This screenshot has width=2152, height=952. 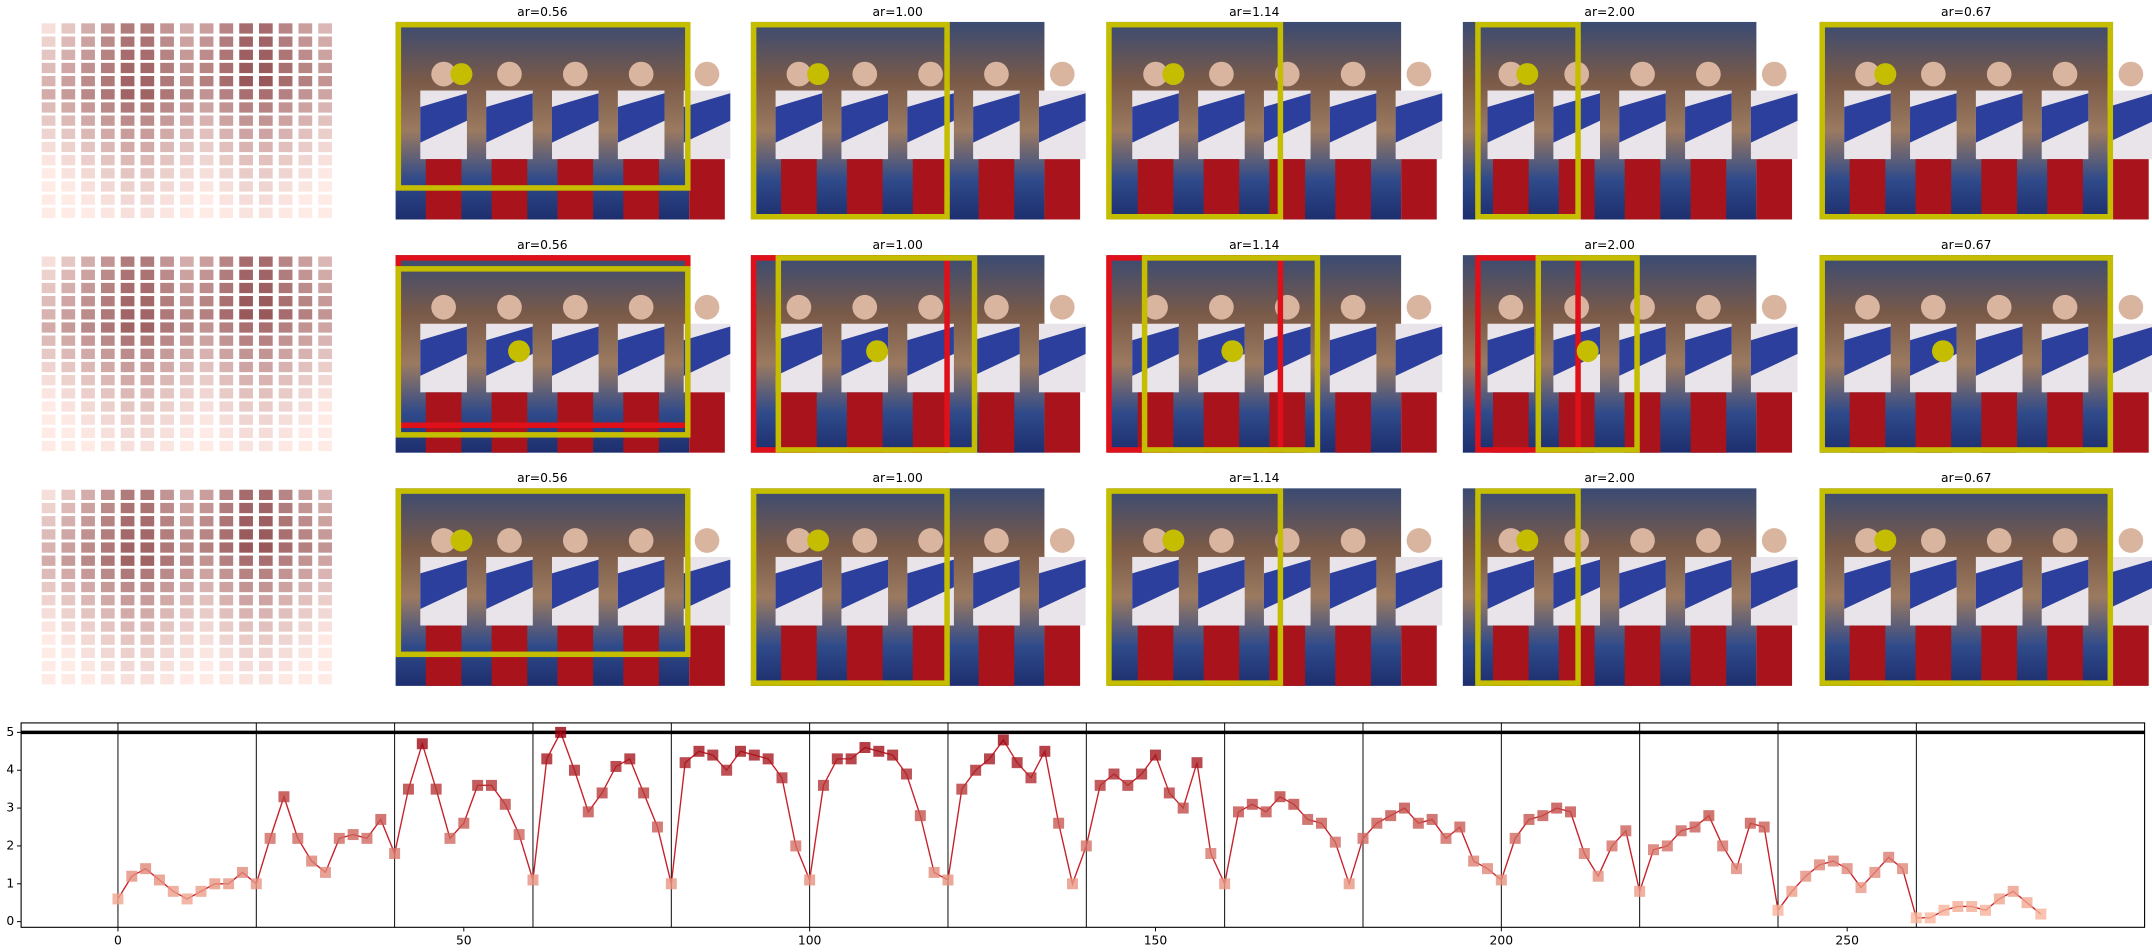 I want to click on panel-title: ar=2.00, so click(x=1609, y=245).